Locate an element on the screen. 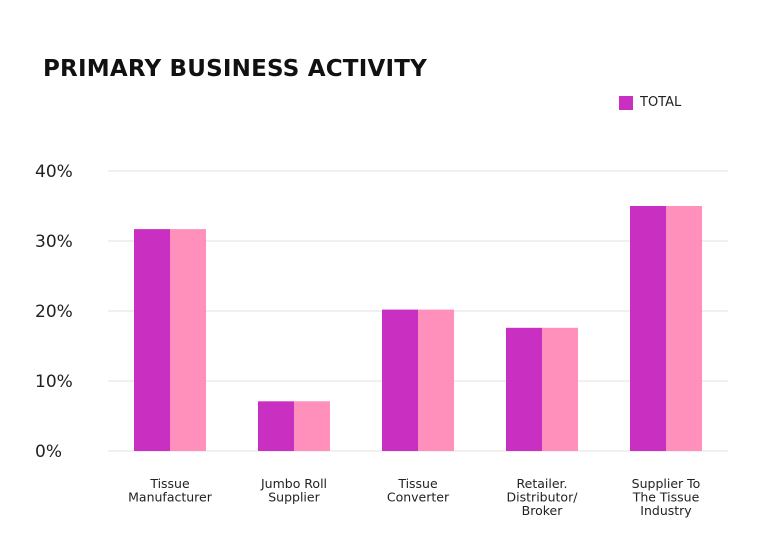 This screenshot has height=558, width=769. y-tick-label: 10% is located at coordinates (54, 382).